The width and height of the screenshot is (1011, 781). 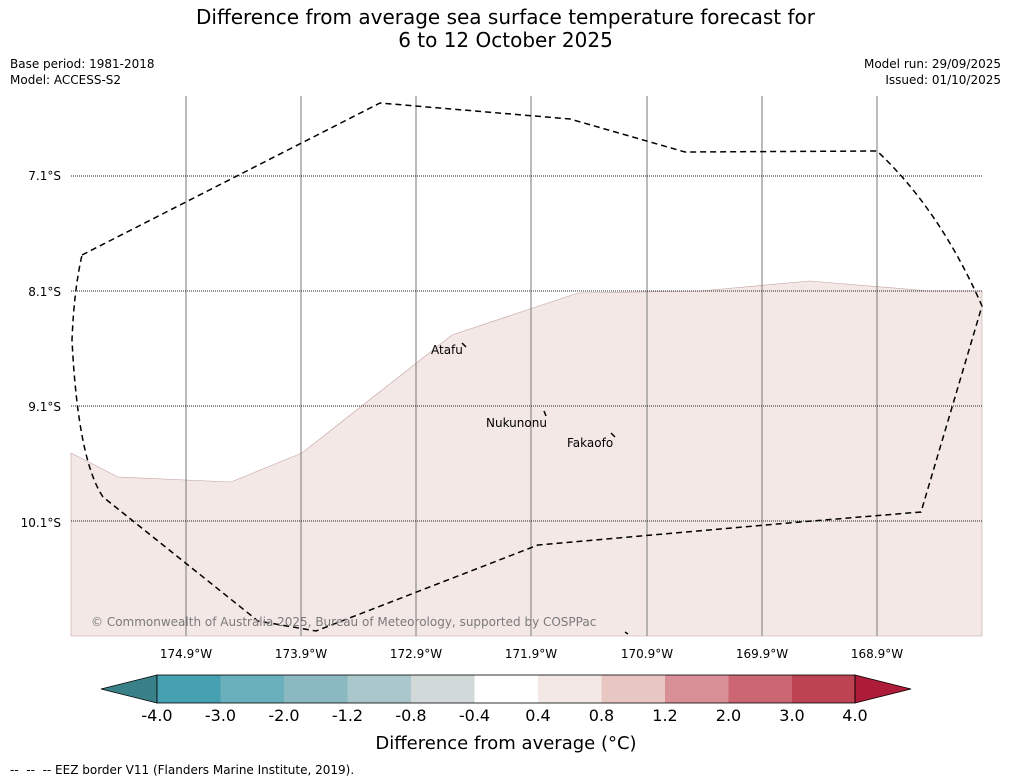 What do you see at coordinates (883, 689) in the screenshot?
I see `colorbar-over-triangle` at bounding box center [883, 689].